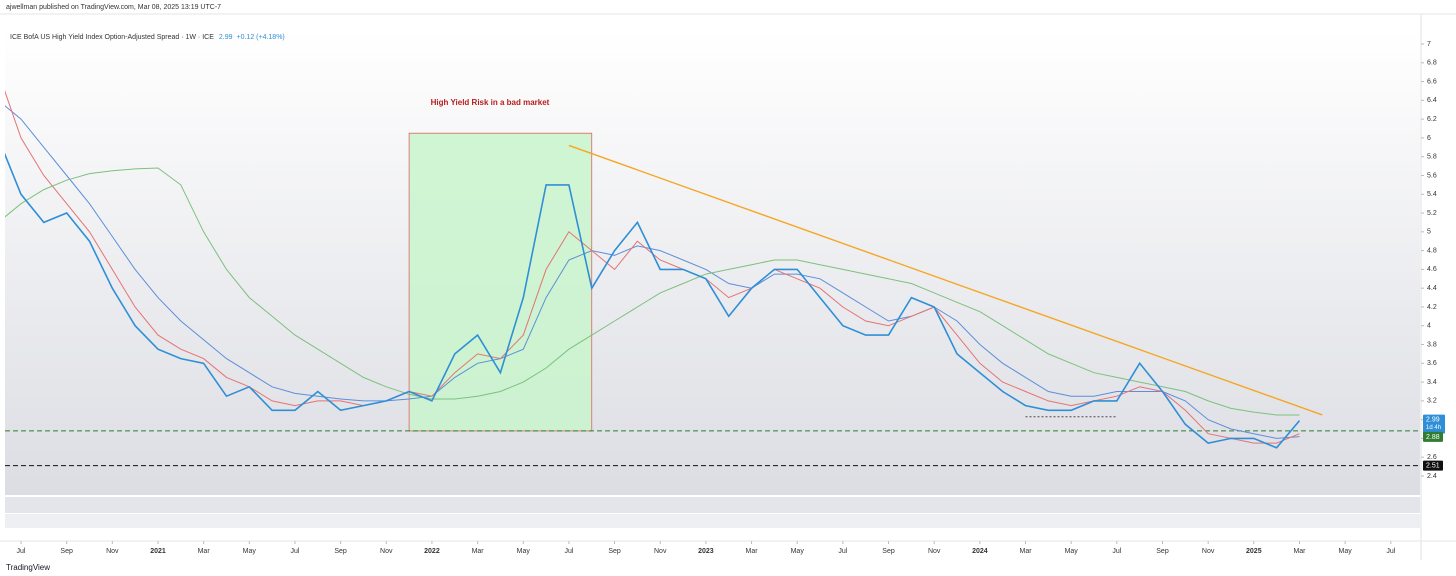 The image size is (1456, 576). What do you see at coordinates (1432, 213) in the screenshot?
I see `y-tick-label: 5.2` at bounding box center [1432, 213].